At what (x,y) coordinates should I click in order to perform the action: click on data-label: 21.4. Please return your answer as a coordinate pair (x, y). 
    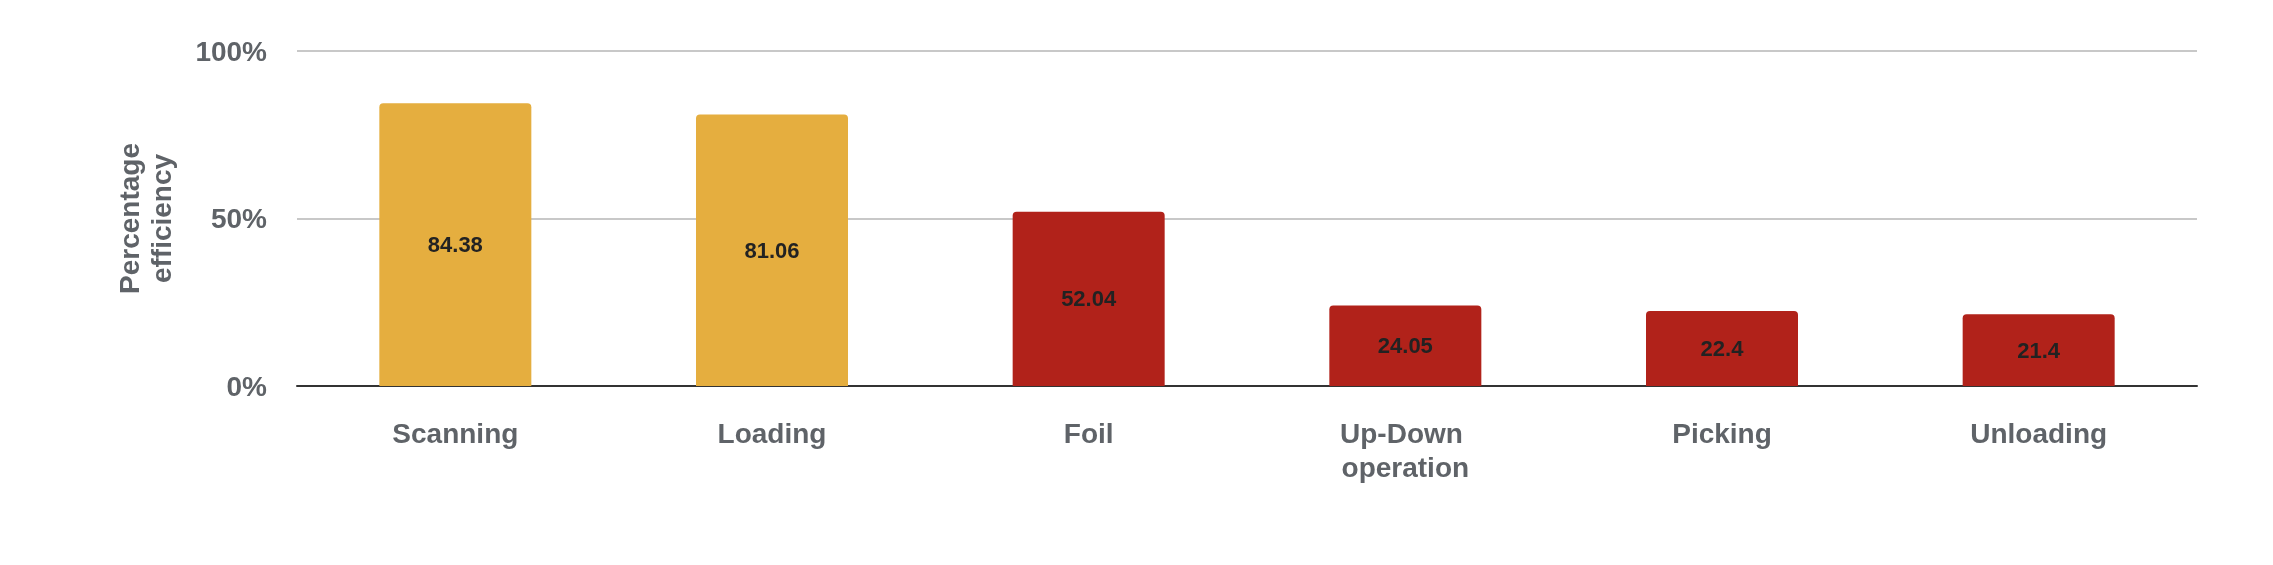
    Looking at the image, I should click on (2039, 350).